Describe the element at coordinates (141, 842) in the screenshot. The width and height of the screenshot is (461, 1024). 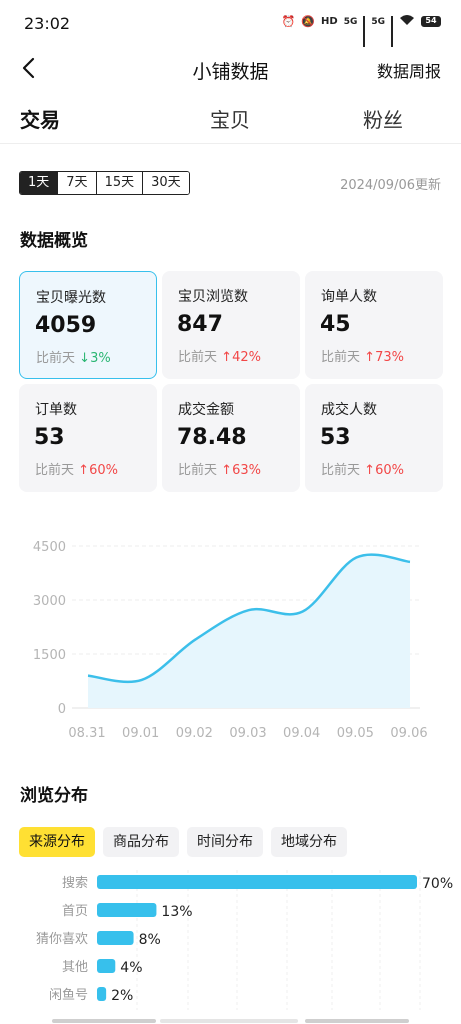
I see `tab-product-distribution: 商品分布` at that location.